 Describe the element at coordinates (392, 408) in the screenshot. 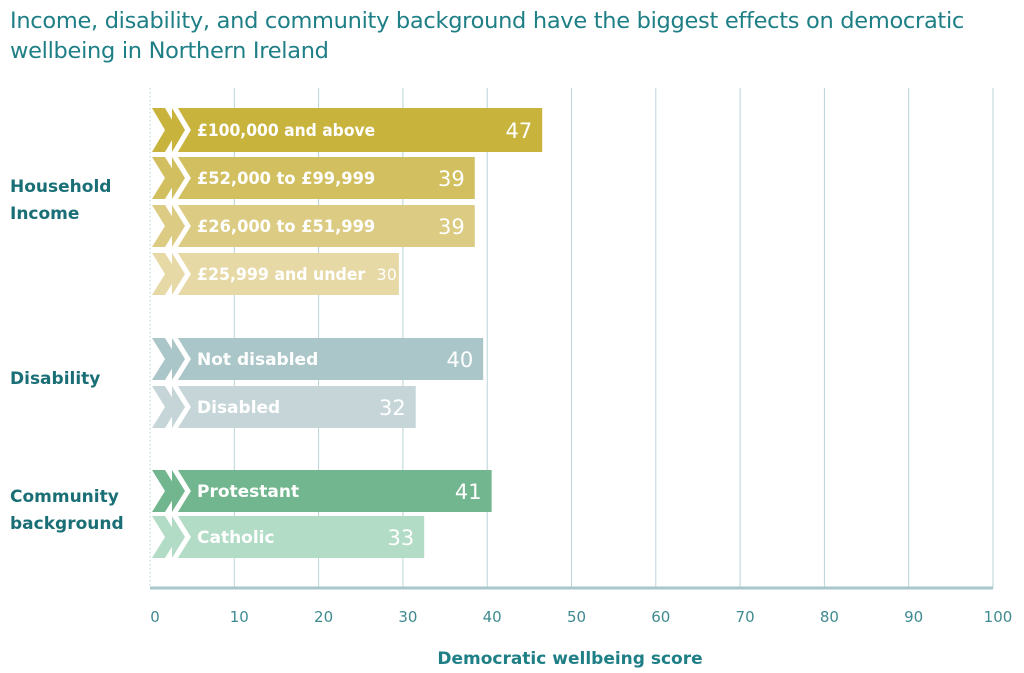

I see `bar-value-label: 32` at that location.